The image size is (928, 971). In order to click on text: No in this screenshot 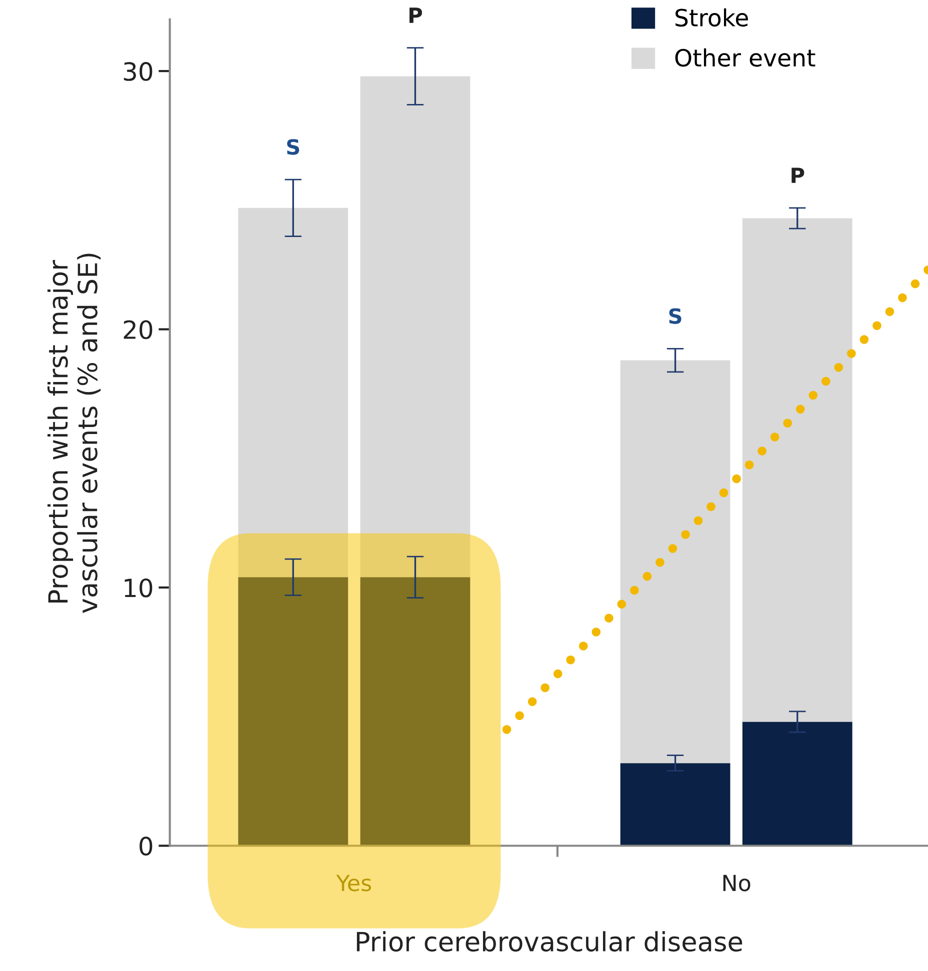, I will do `click(736, 883)`.